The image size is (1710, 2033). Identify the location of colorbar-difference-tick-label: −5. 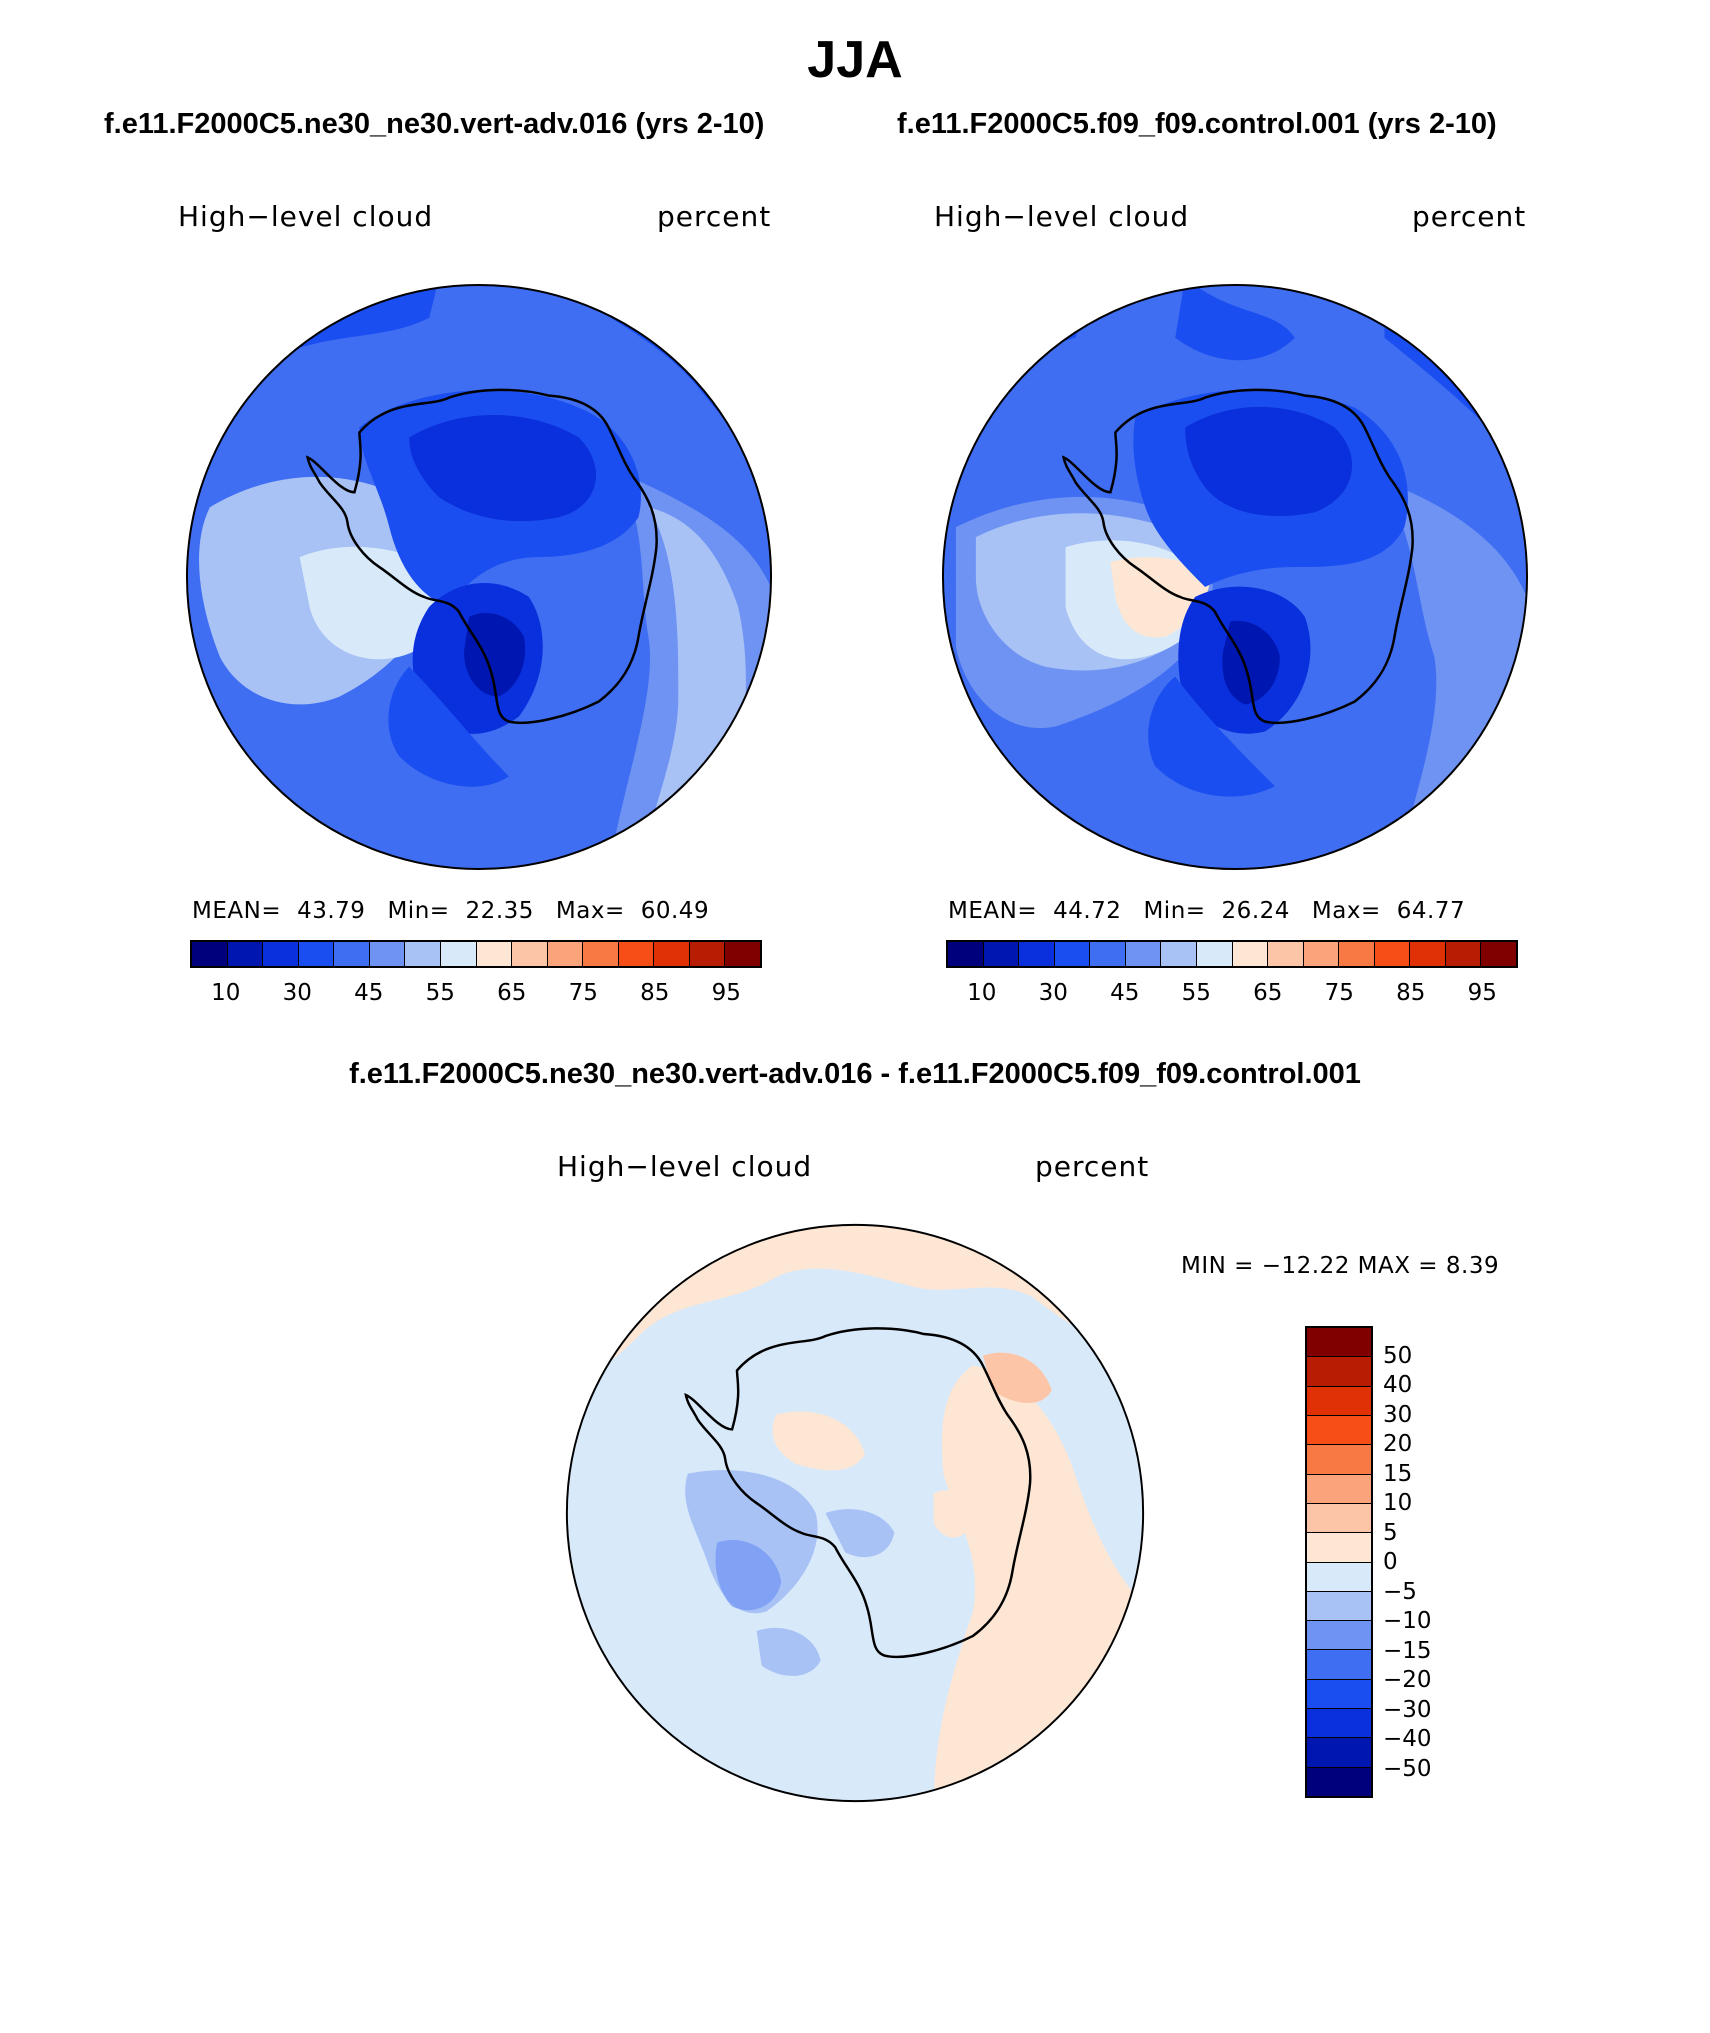
(1400, 1591).